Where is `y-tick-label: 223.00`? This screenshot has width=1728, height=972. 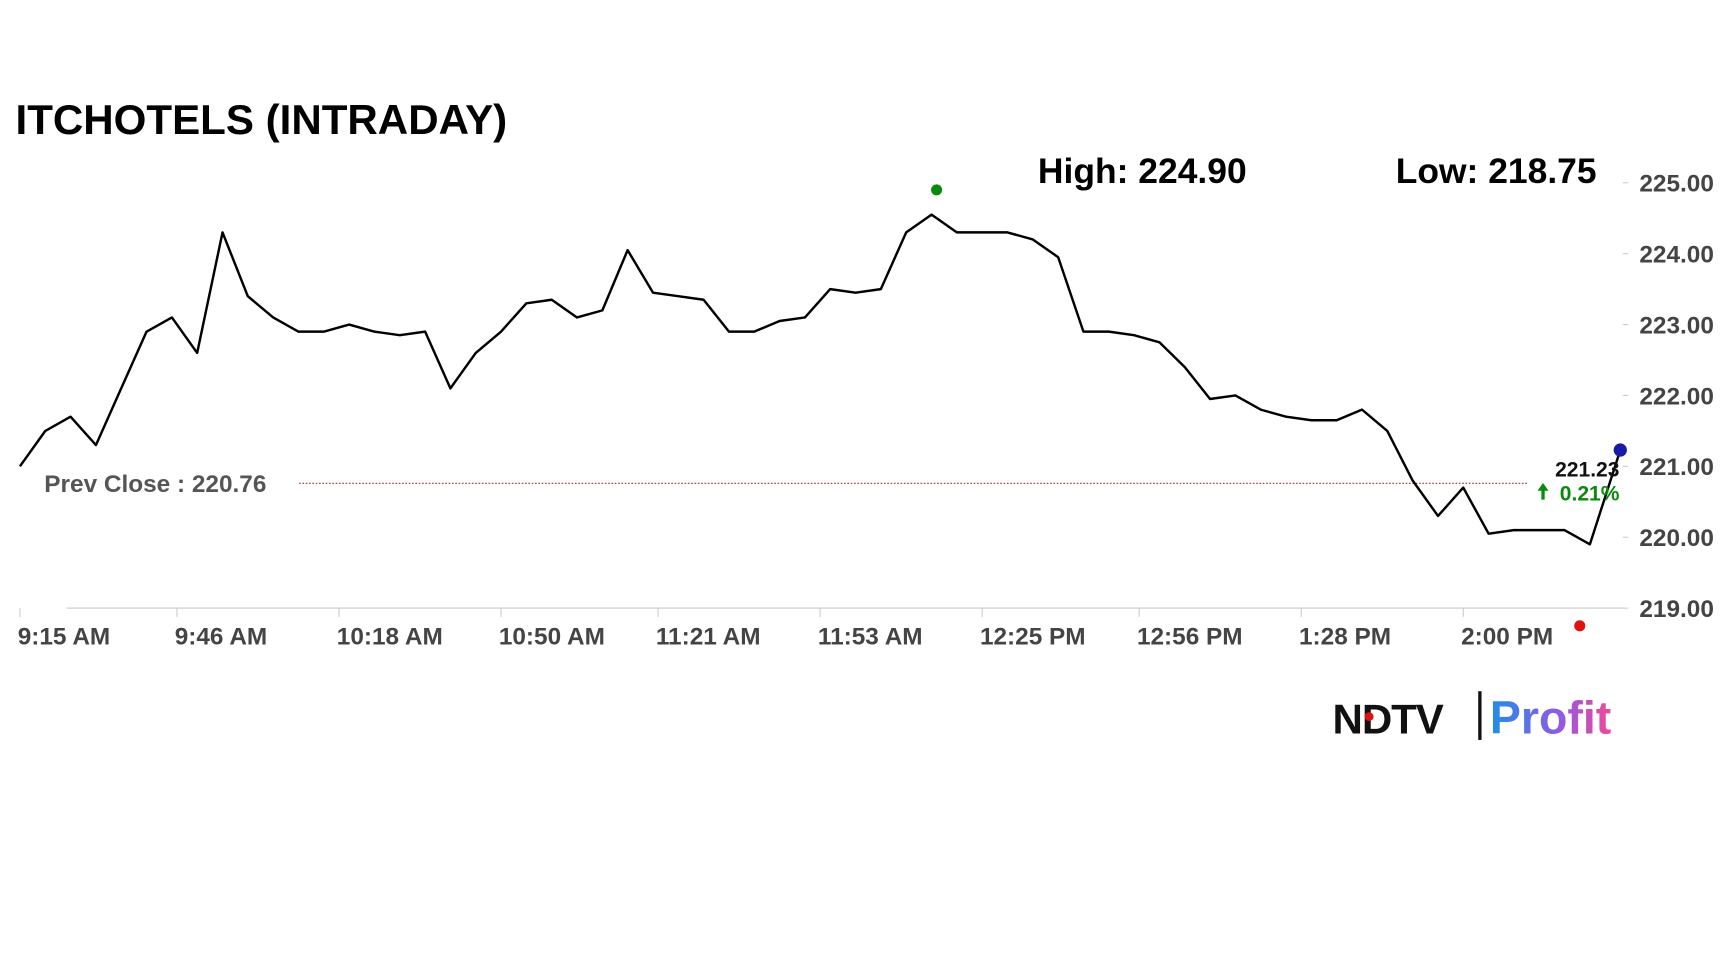
y-tick-label: 223.00 is located at coordinates (1676, 325).